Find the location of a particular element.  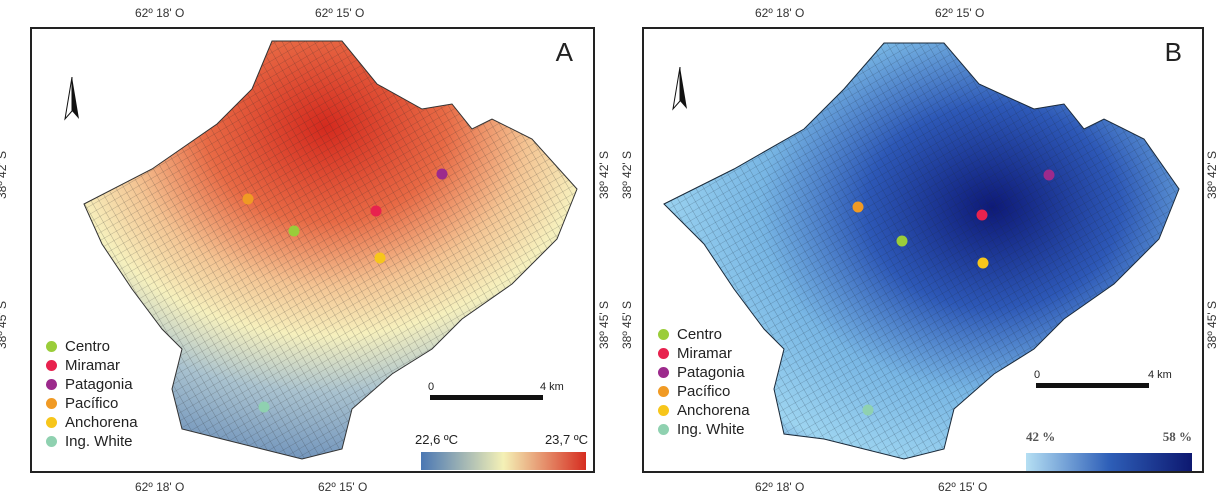

coord-top-left-b: 62º 18' O is located at coordinates (780, 13).